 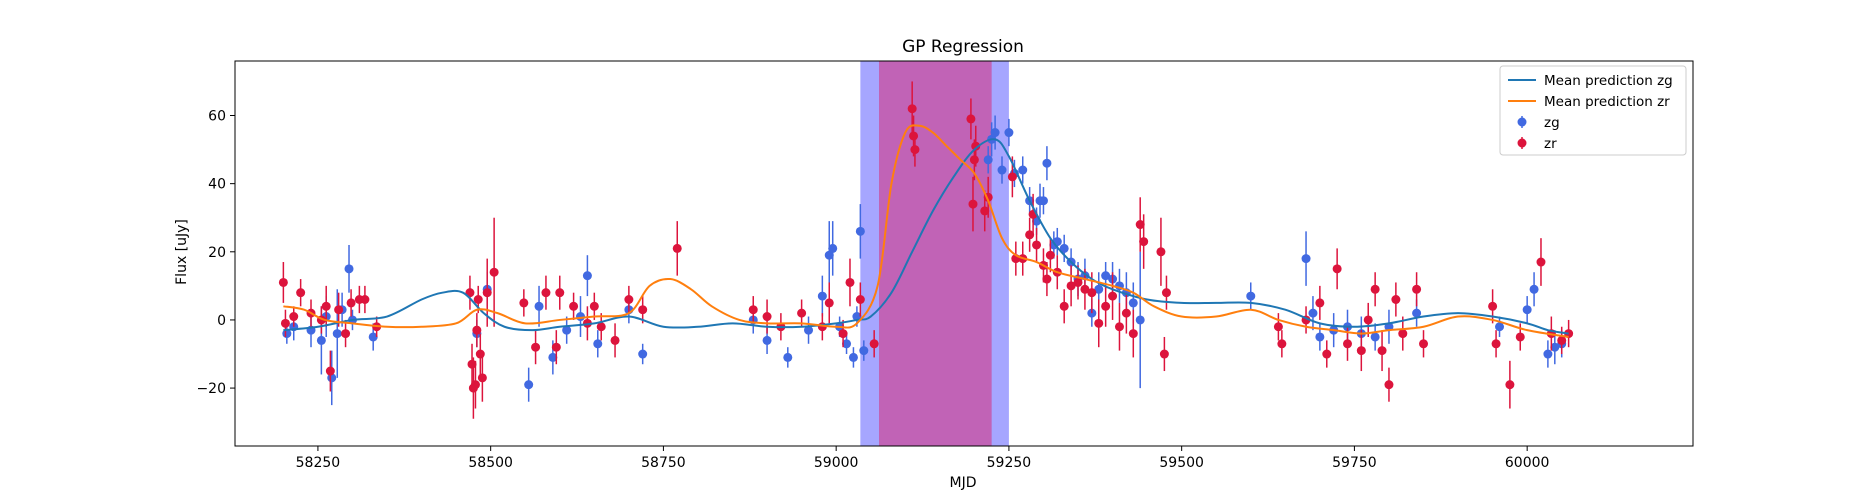 I want to click on y-axis: −20 0 20 40 60, so click(x=215, y=253).